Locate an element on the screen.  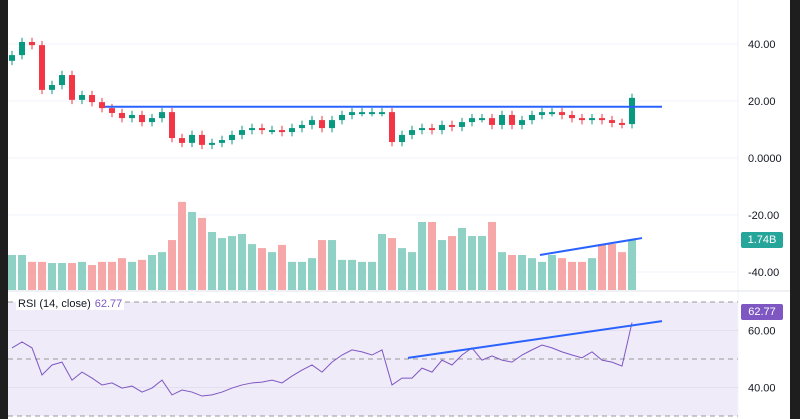
rsi-legend-label: RSI (14, close) is located at coordinates (54, 304).